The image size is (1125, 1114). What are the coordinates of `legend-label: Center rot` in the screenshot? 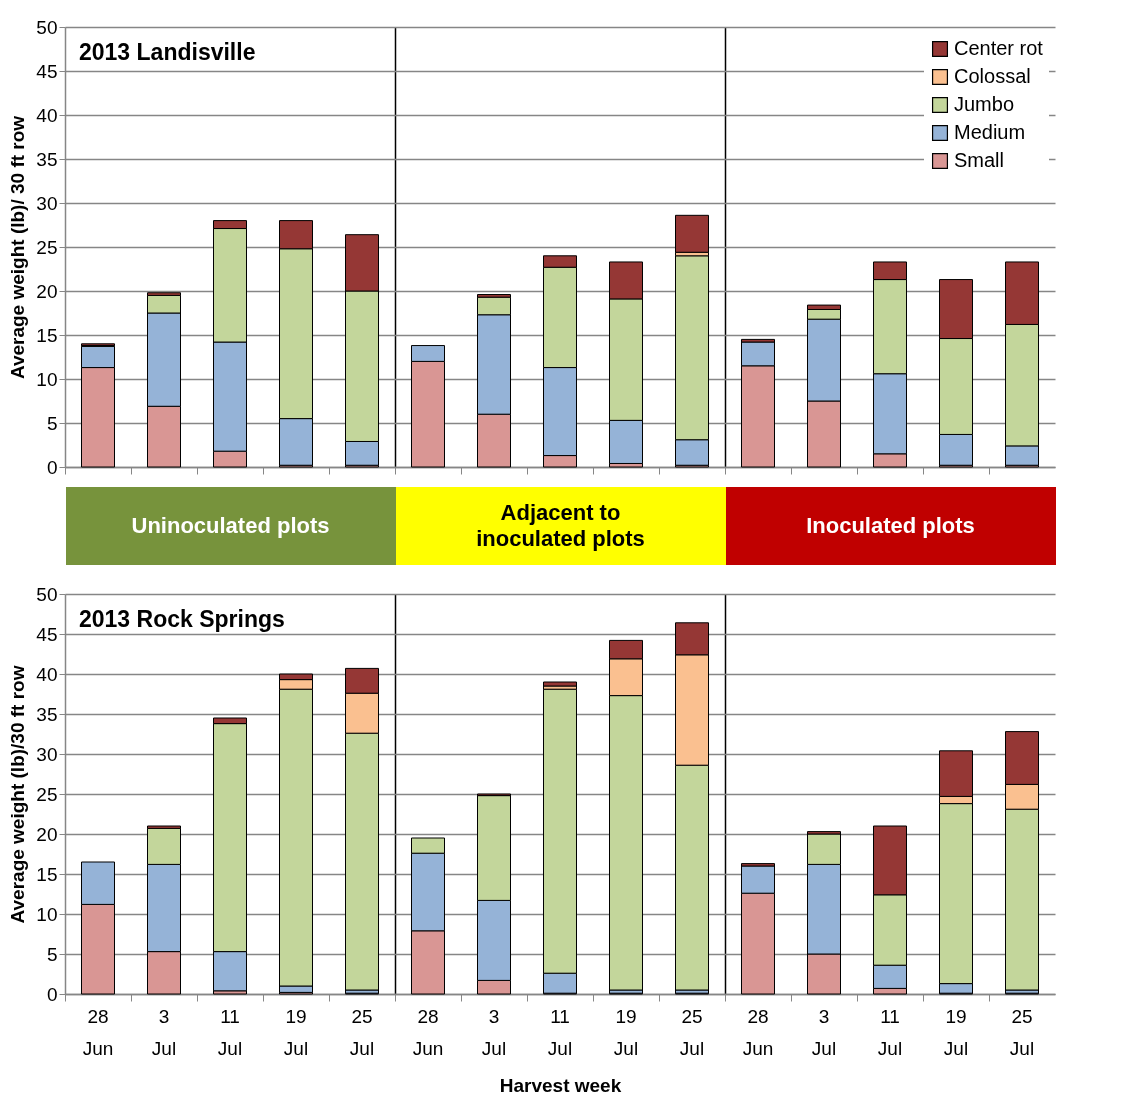 It's located at (999, 48).